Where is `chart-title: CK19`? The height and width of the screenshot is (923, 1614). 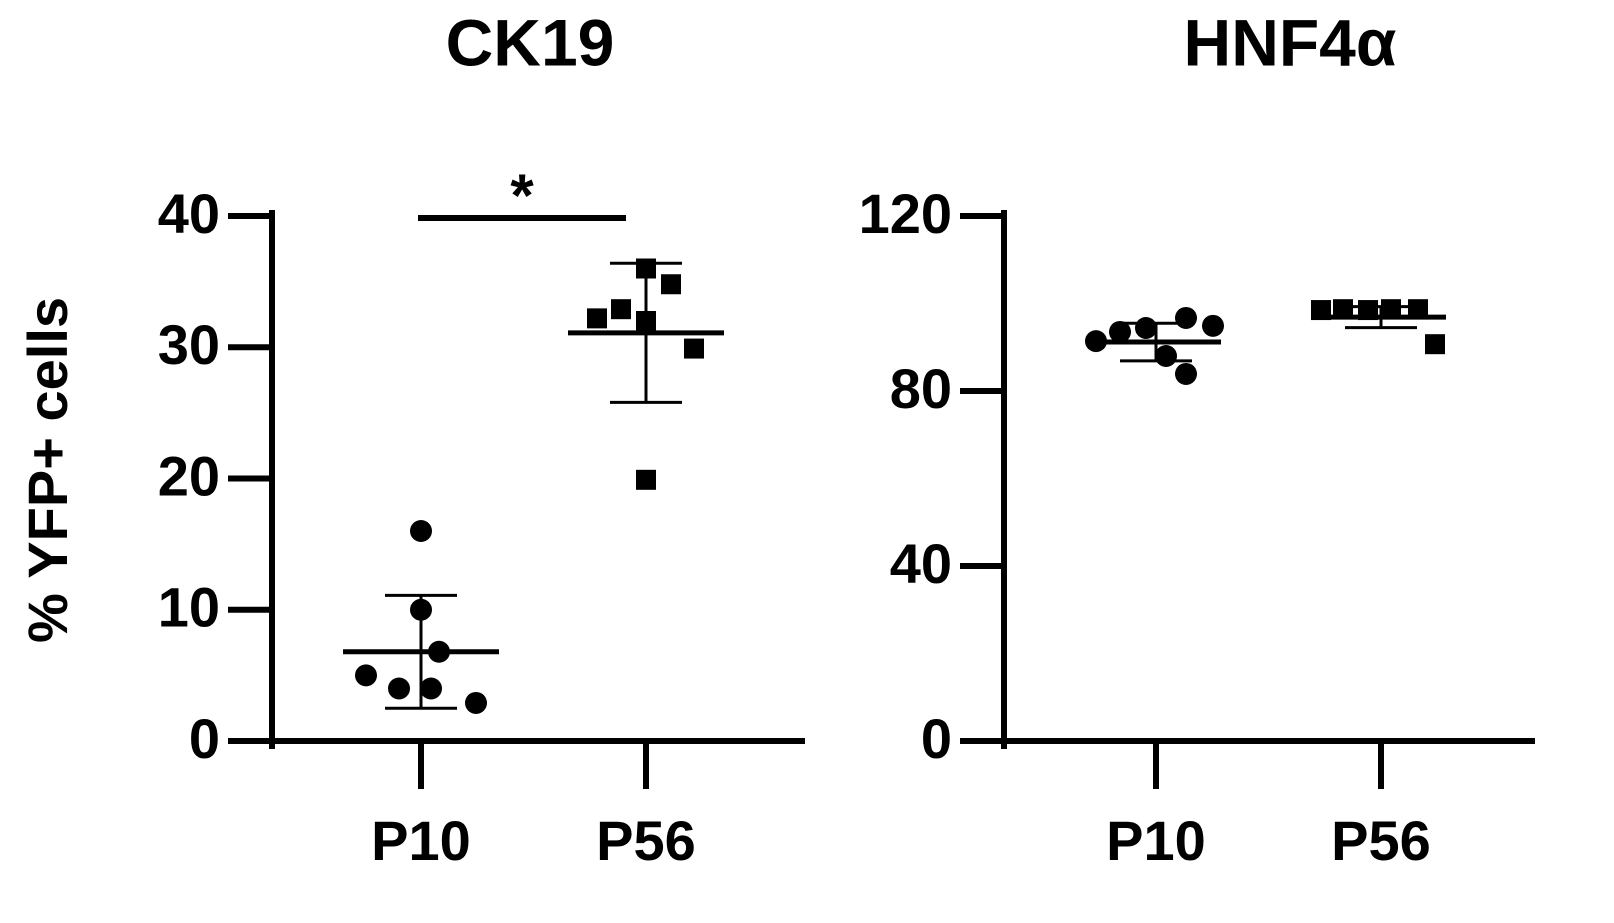 chart-title: CK19 is located at coordinates (530, 42).